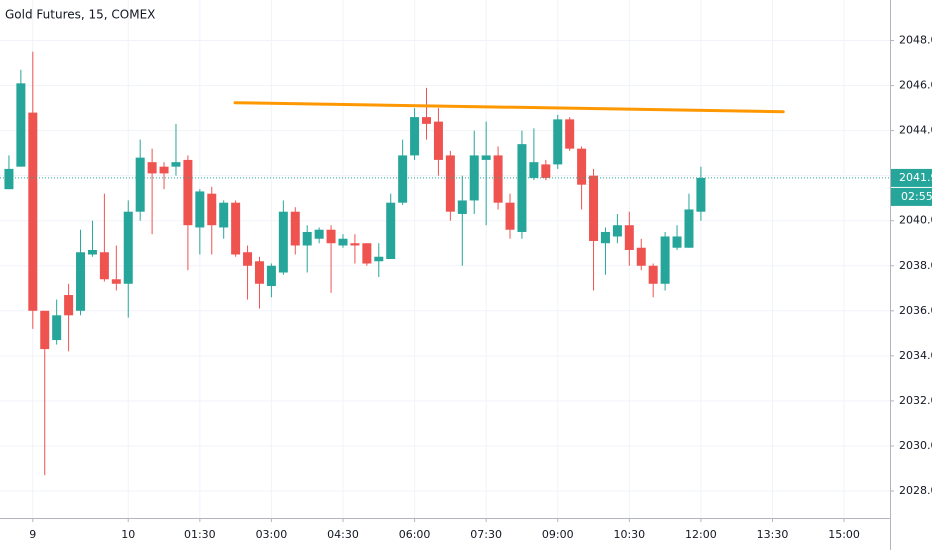  What do you see at coordinates (915, 355) in the screenshot?
I see `y-tick-label: 2034.0` at bounding box center [915, 355].